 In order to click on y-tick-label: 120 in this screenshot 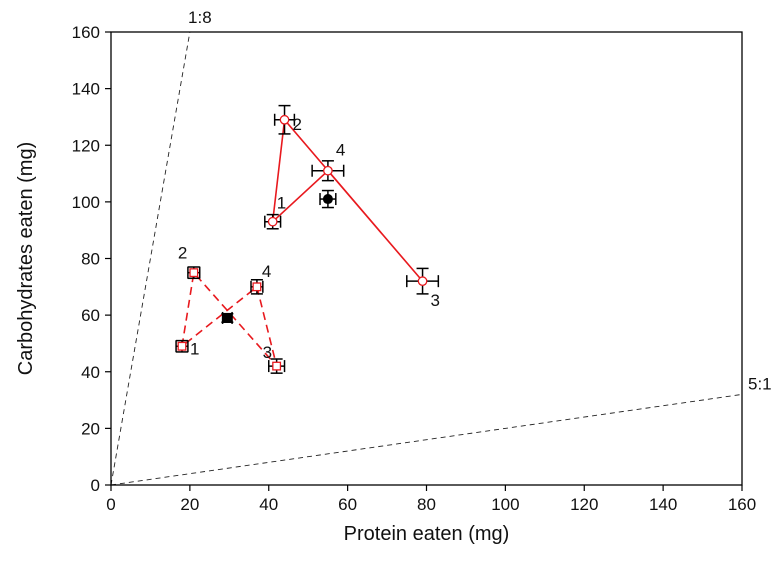, I will do `click(86, 145)`.